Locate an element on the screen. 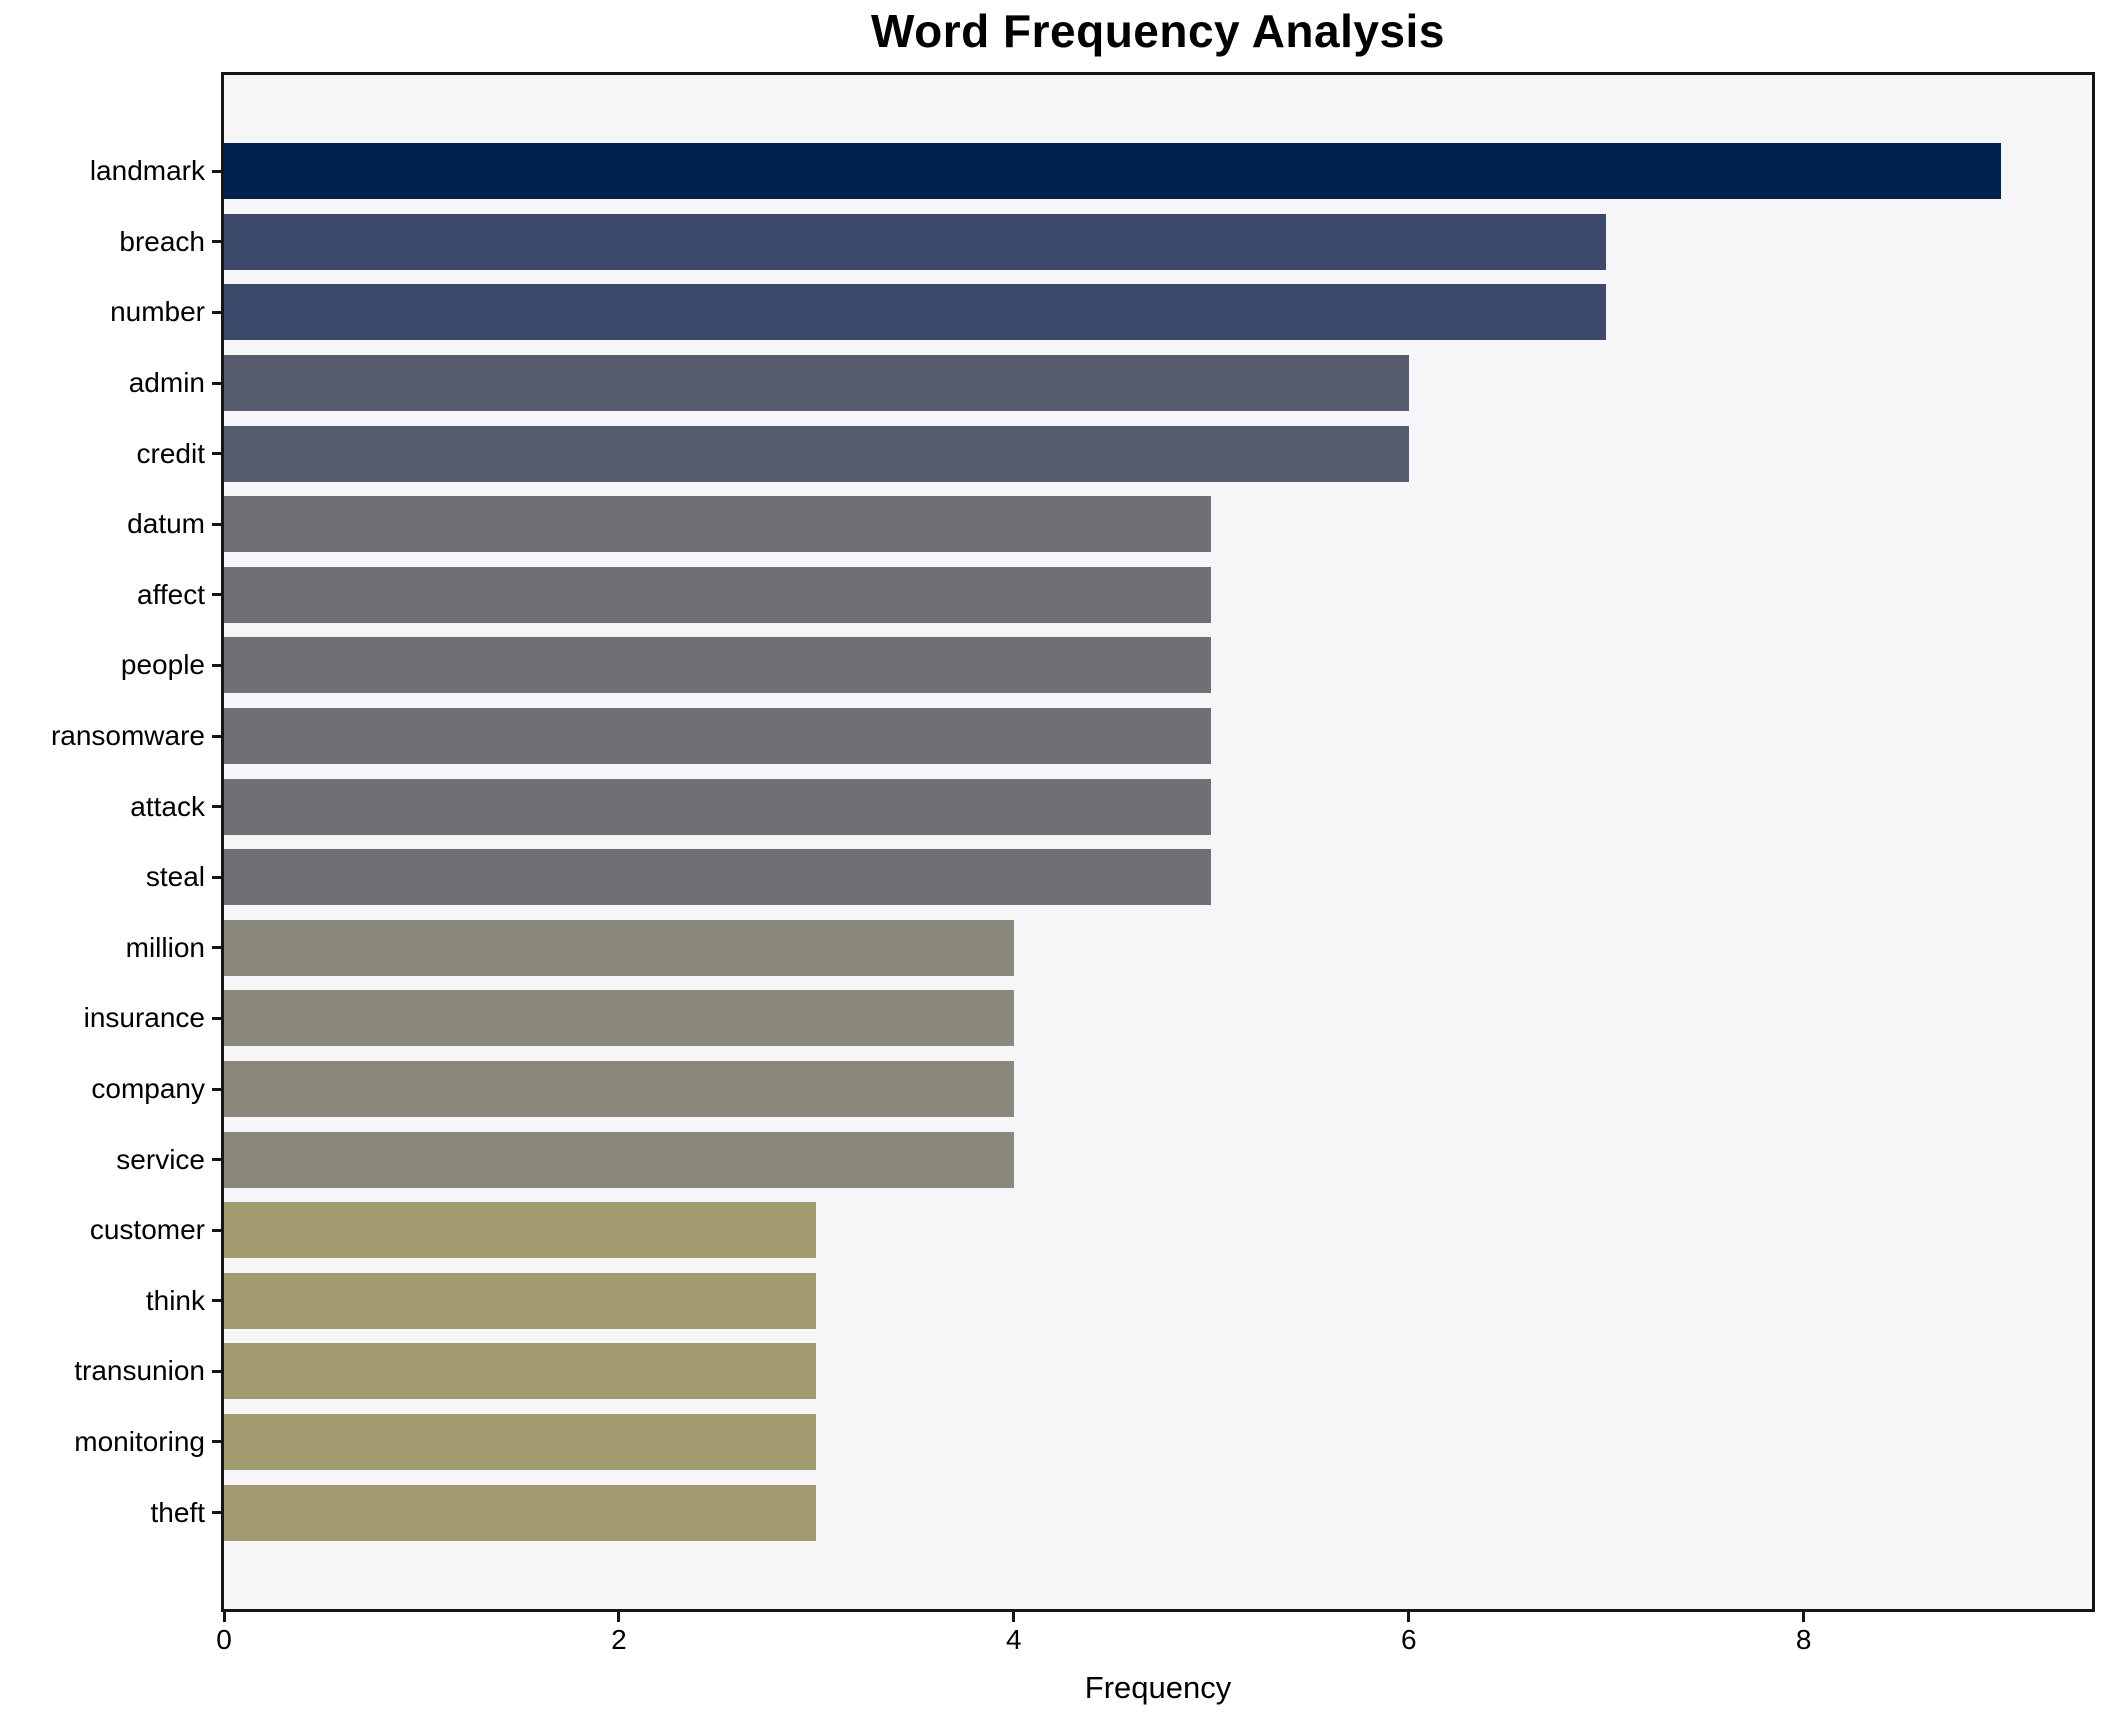  bar-people is located at coordinates (718, 665).